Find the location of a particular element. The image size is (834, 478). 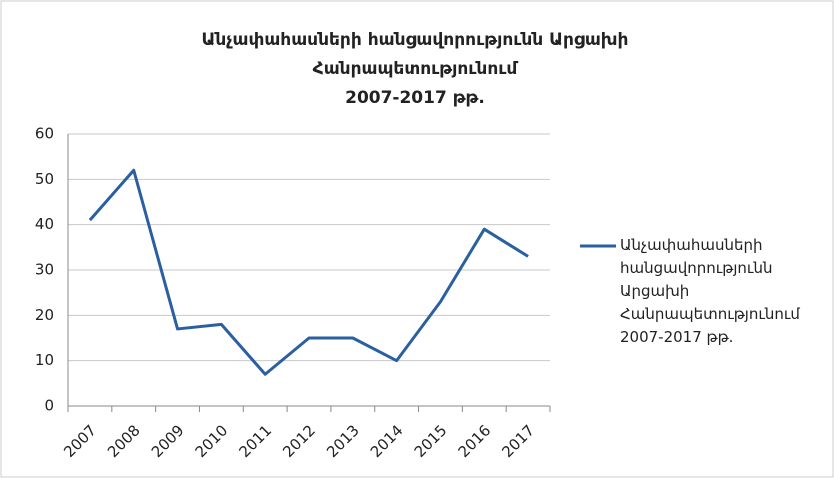

y-tick-label: 20 is located at coordinates (44, 315).